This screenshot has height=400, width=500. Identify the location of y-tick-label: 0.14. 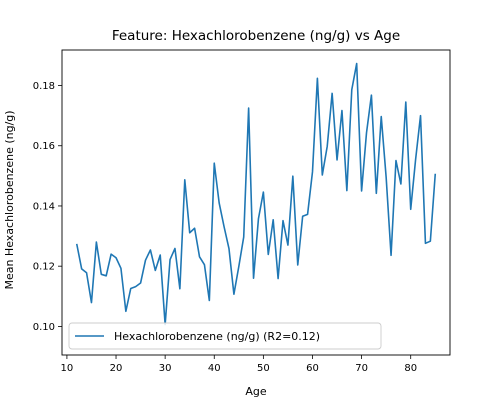
(44, 206).